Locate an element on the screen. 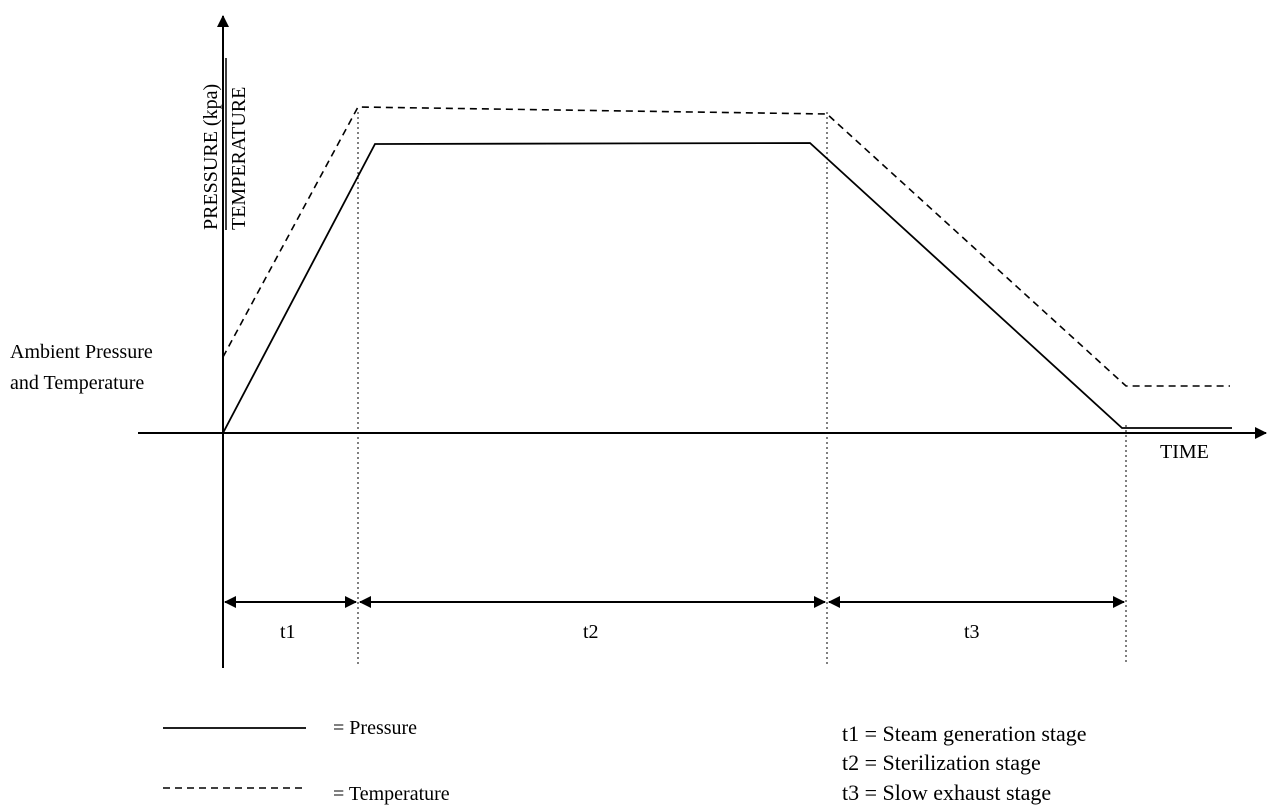 The image size is (1270, 805). legend-temperature-label: = Temperature is located at coordinates (391, 794).